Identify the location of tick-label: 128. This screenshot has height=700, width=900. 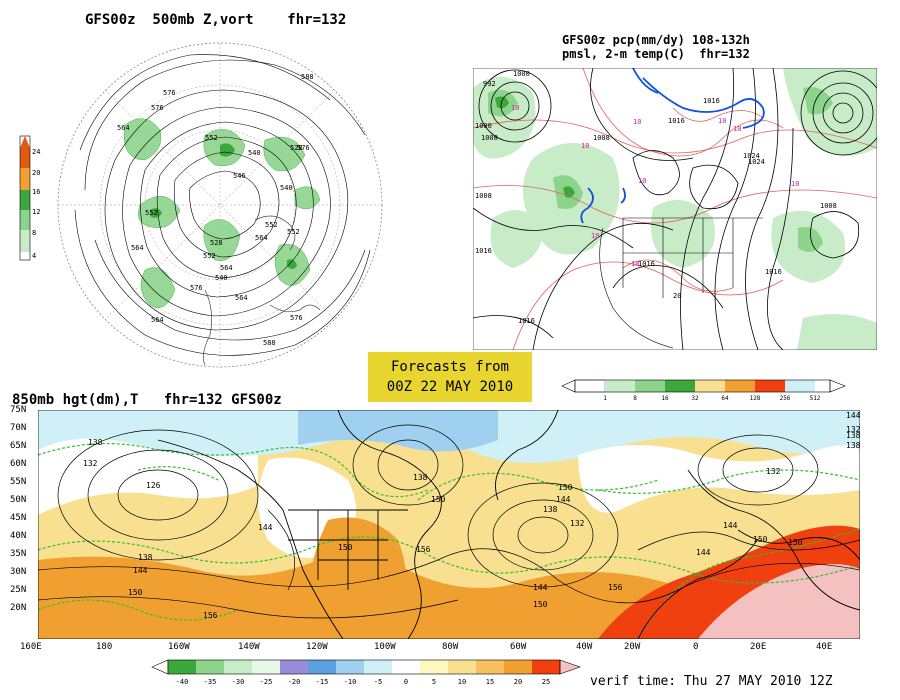
(755, 398).